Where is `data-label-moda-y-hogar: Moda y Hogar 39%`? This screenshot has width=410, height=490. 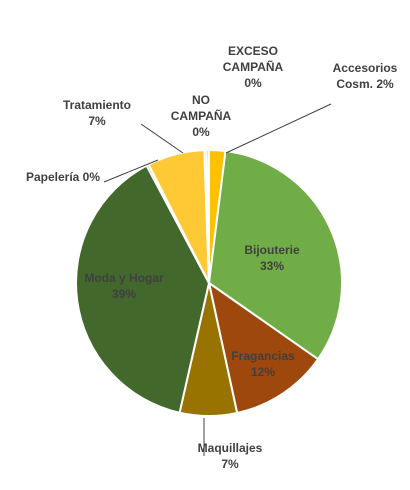 data-label-moda-y-hogar: Moda y Hogar 39% is located at coordinates (124, 286).